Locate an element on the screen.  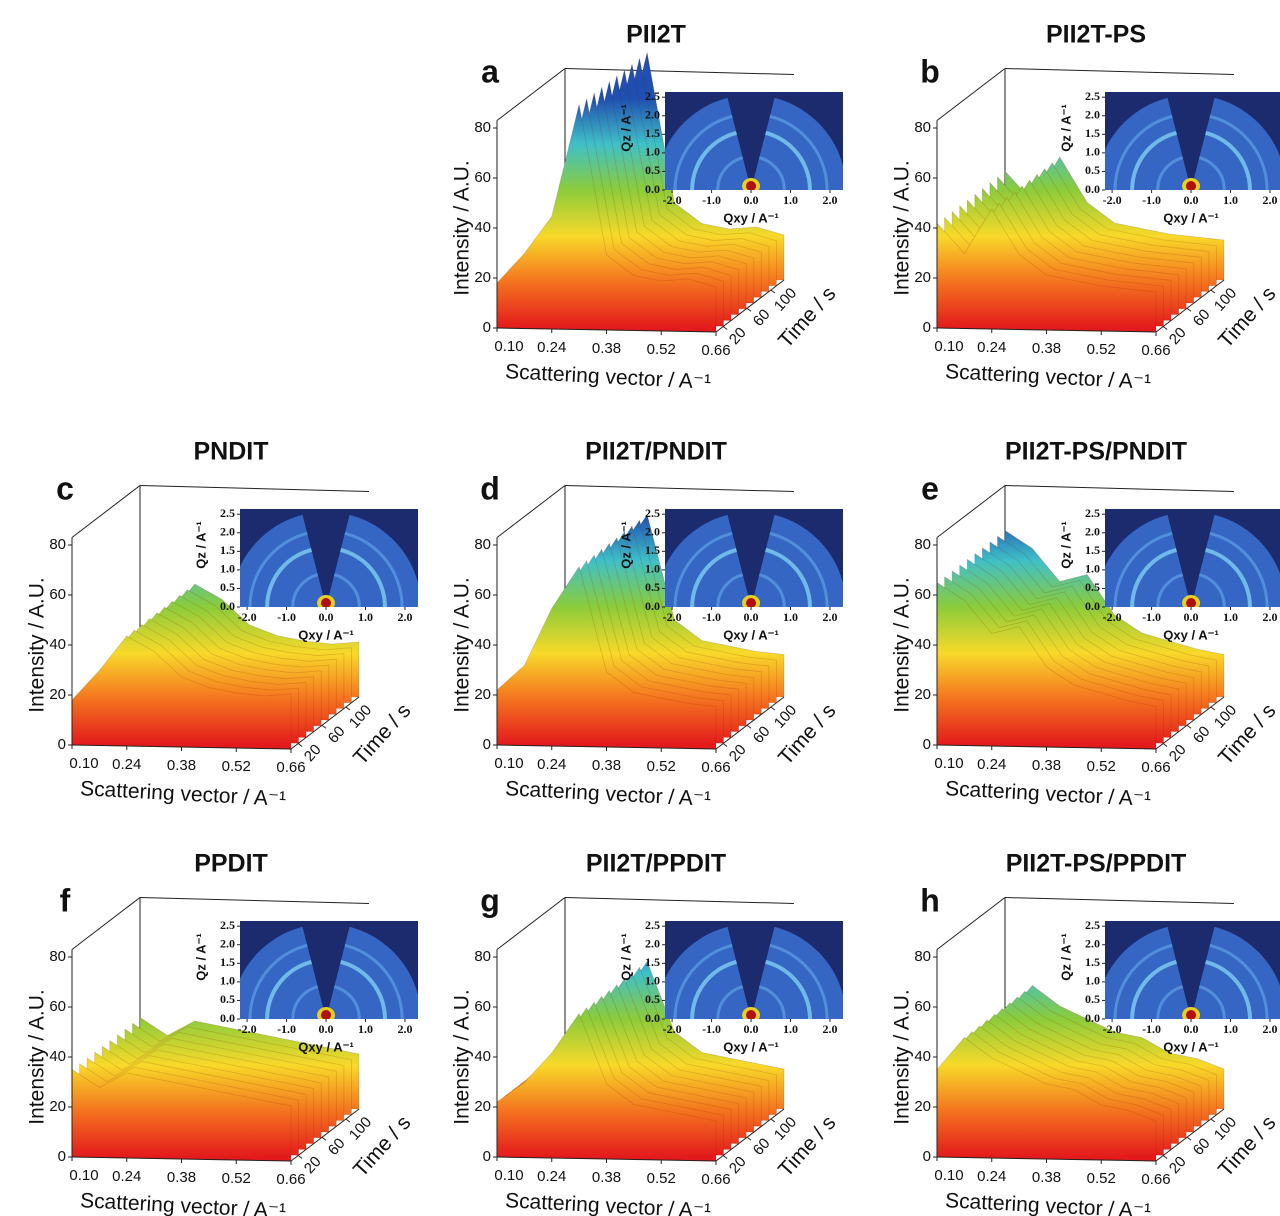
time-tick-label: 60 is located at coordinates (1202, 318).